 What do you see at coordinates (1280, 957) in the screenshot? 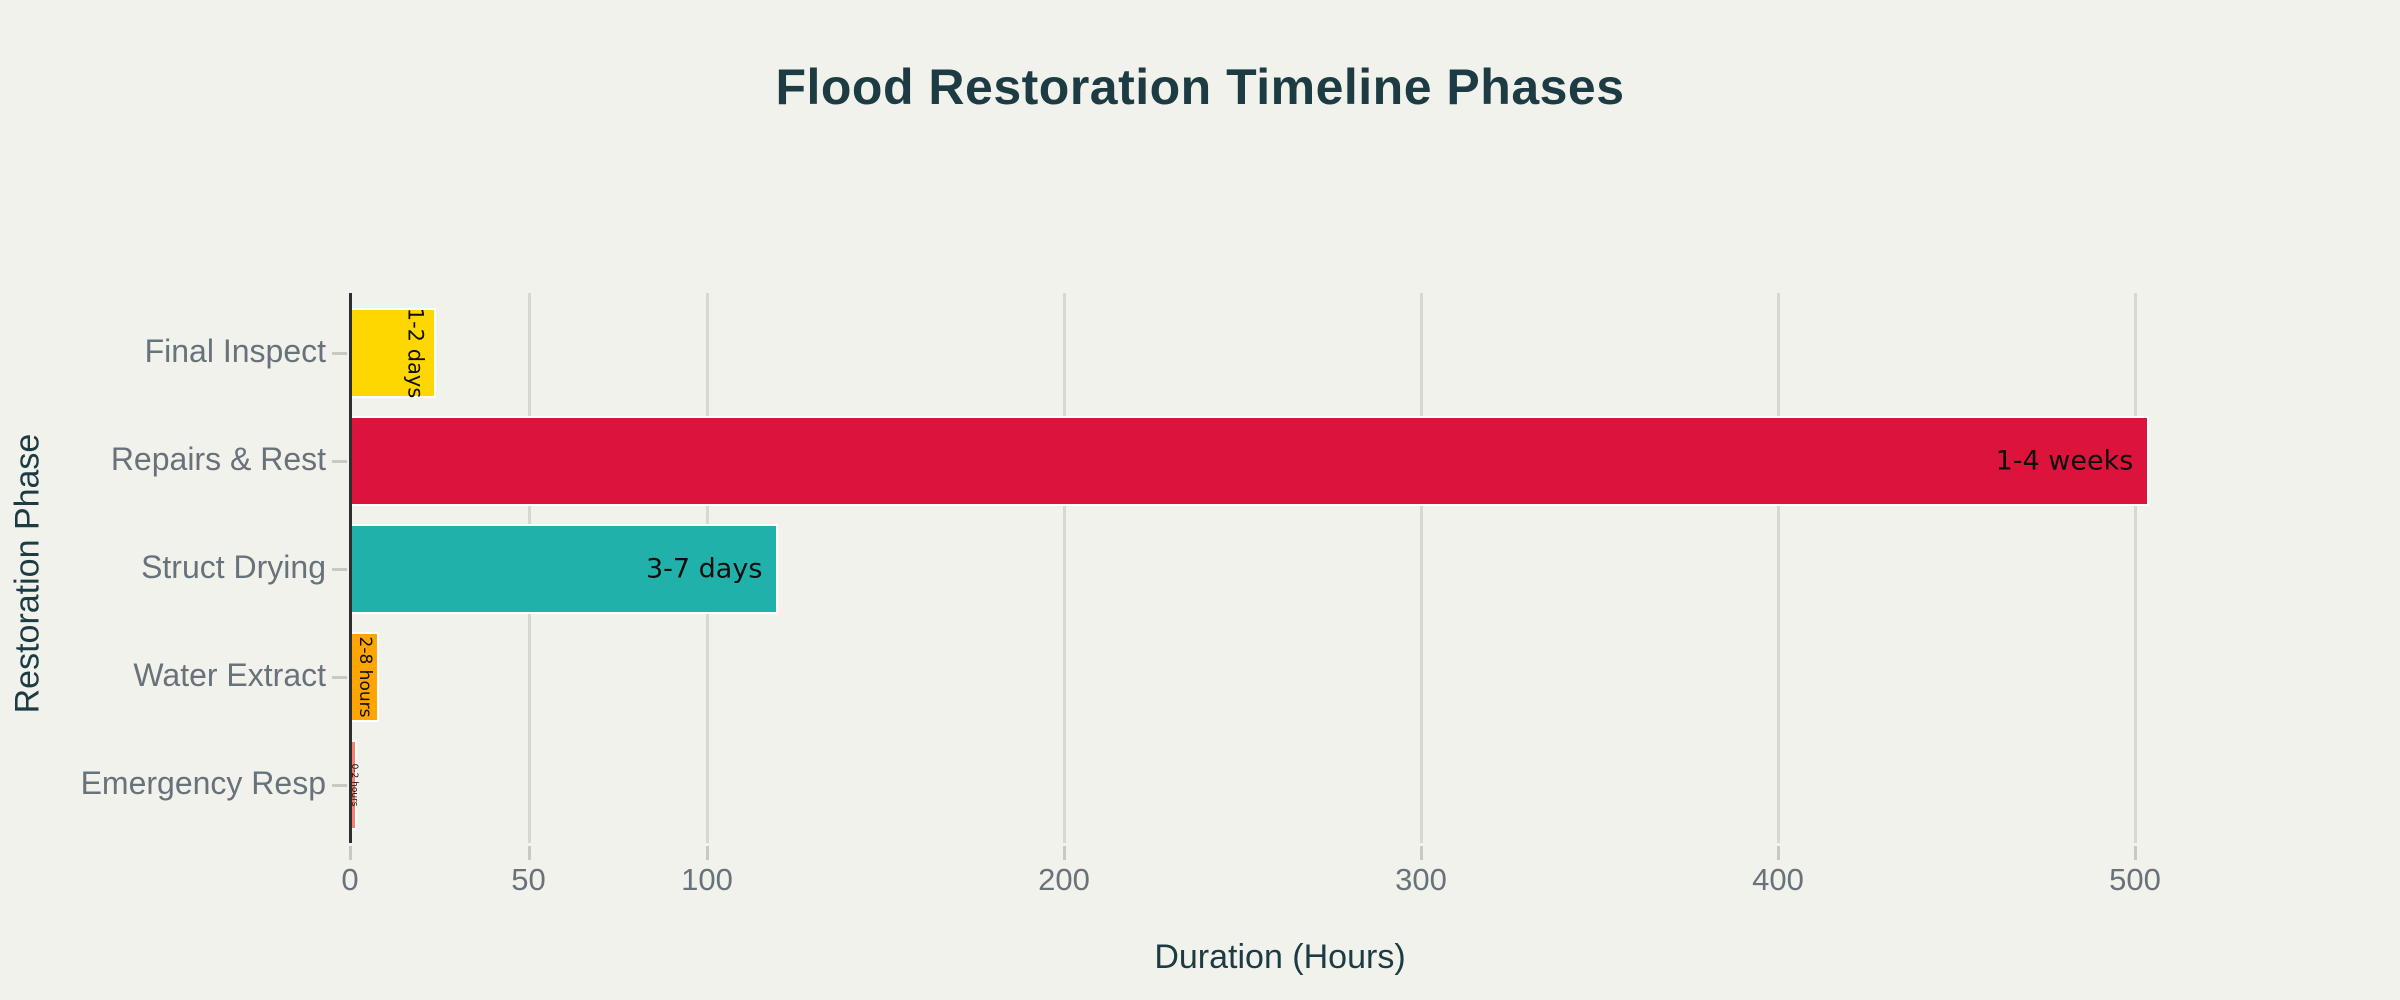
I see `x-axis-title: Duration (Hours)` at bounding box center [1280, 957].